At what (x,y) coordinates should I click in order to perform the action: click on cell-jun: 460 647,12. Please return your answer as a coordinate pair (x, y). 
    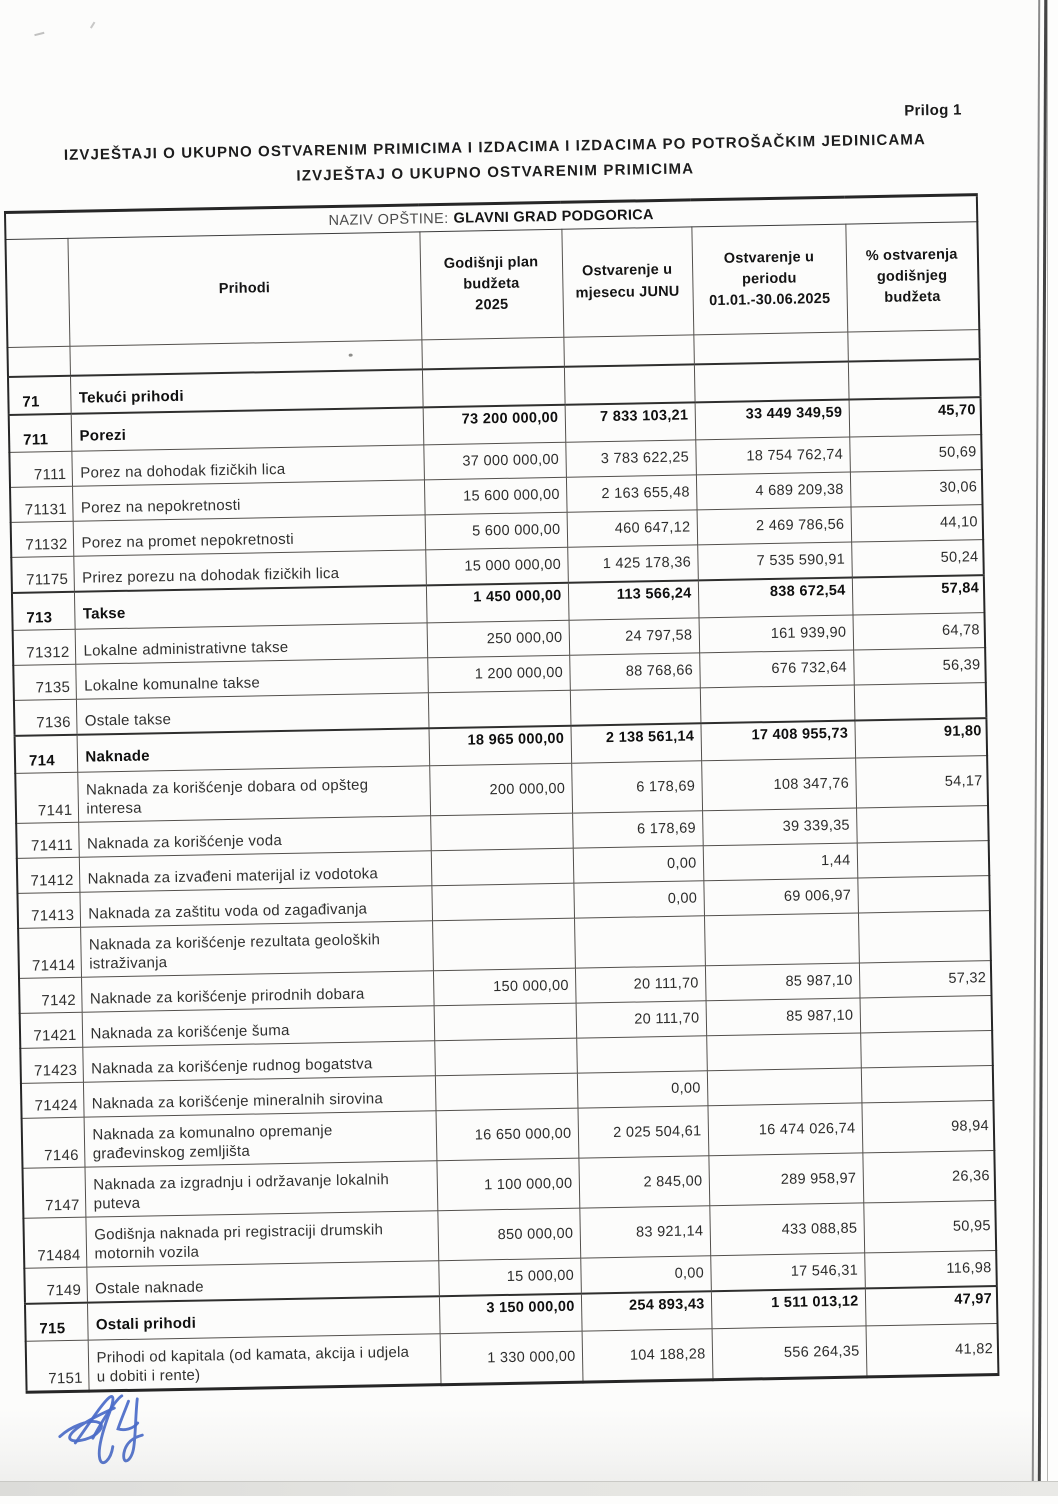
    Looking at the image, I should click on (632, 528).